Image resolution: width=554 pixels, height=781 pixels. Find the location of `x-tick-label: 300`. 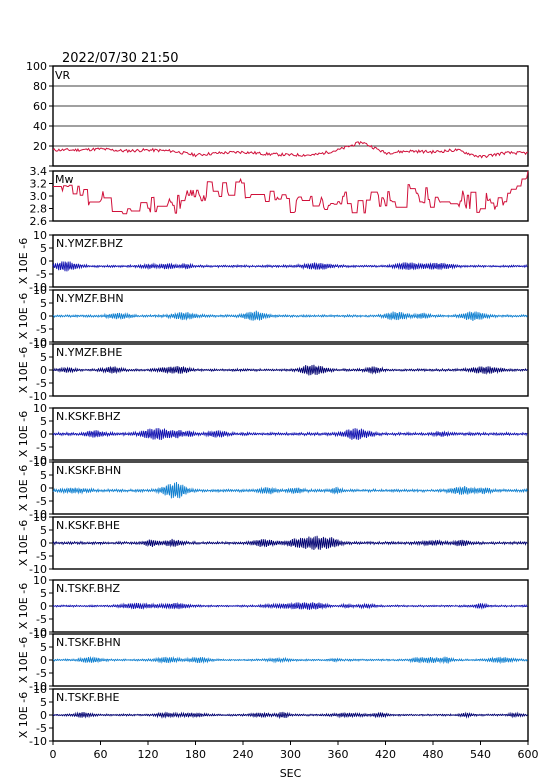

x-tick-label: 300 is located at coordinates (290, 754).